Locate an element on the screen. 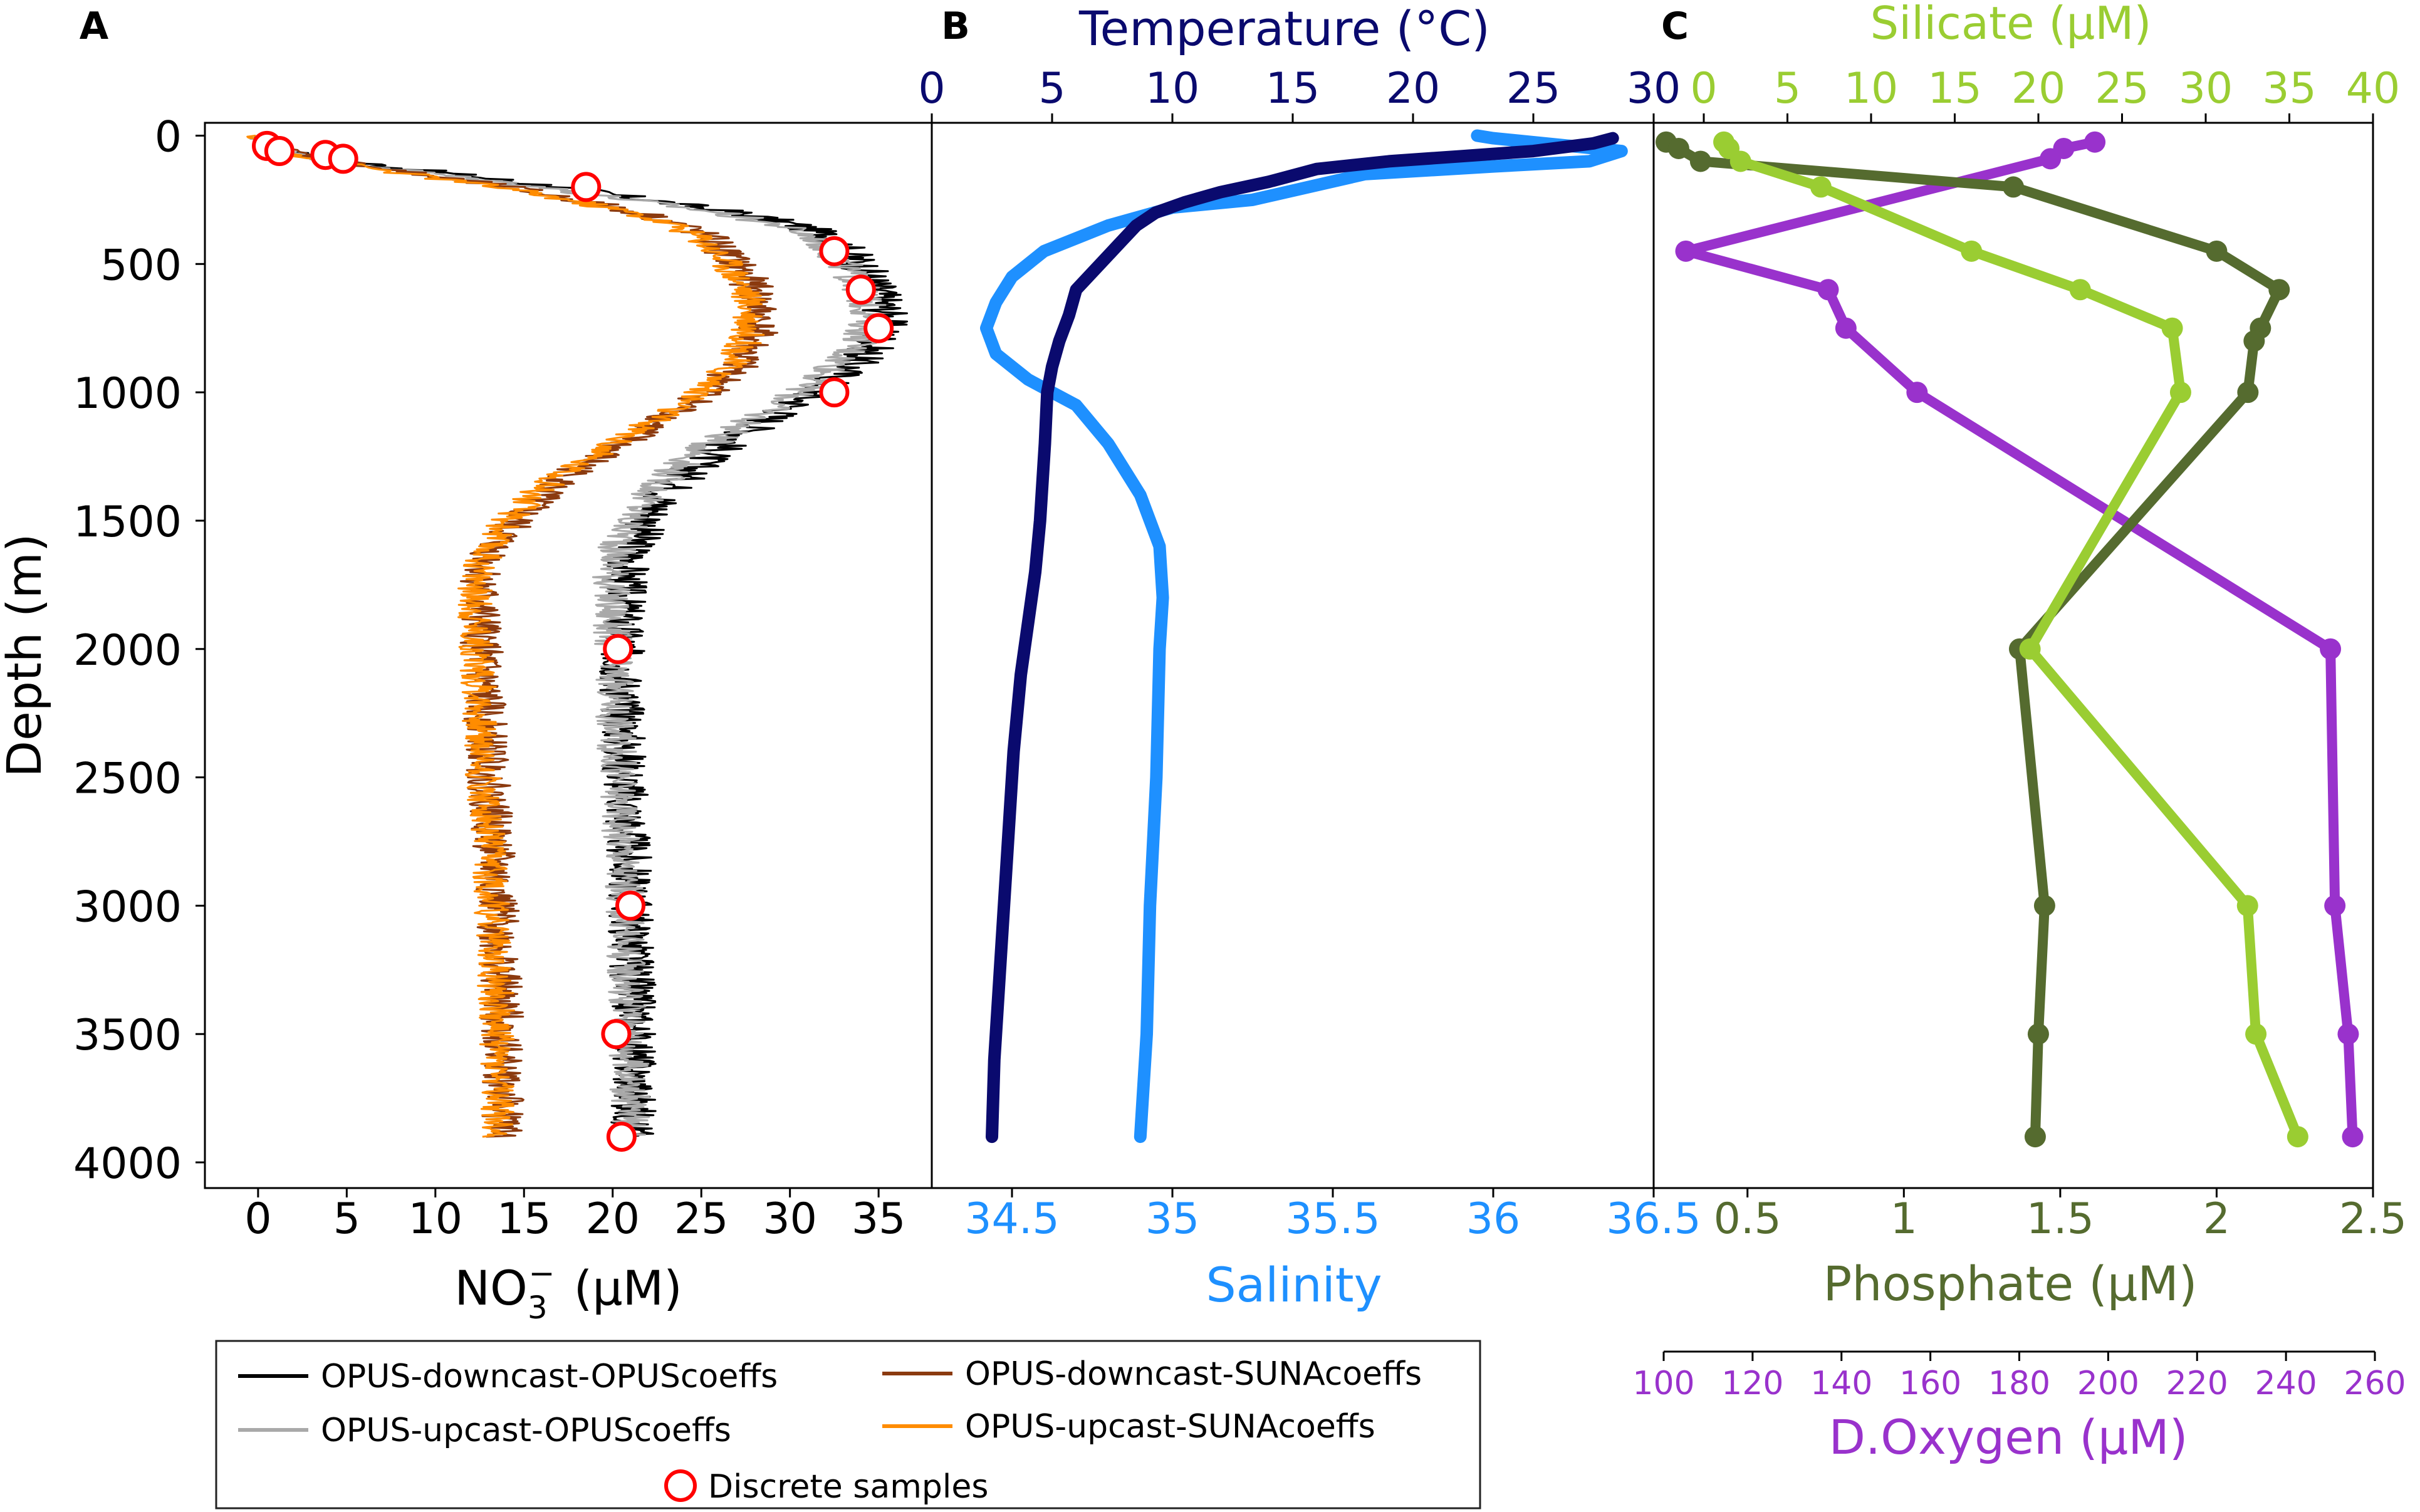  si-tick-label-30: 30 is located at coordinates (2206, 88).